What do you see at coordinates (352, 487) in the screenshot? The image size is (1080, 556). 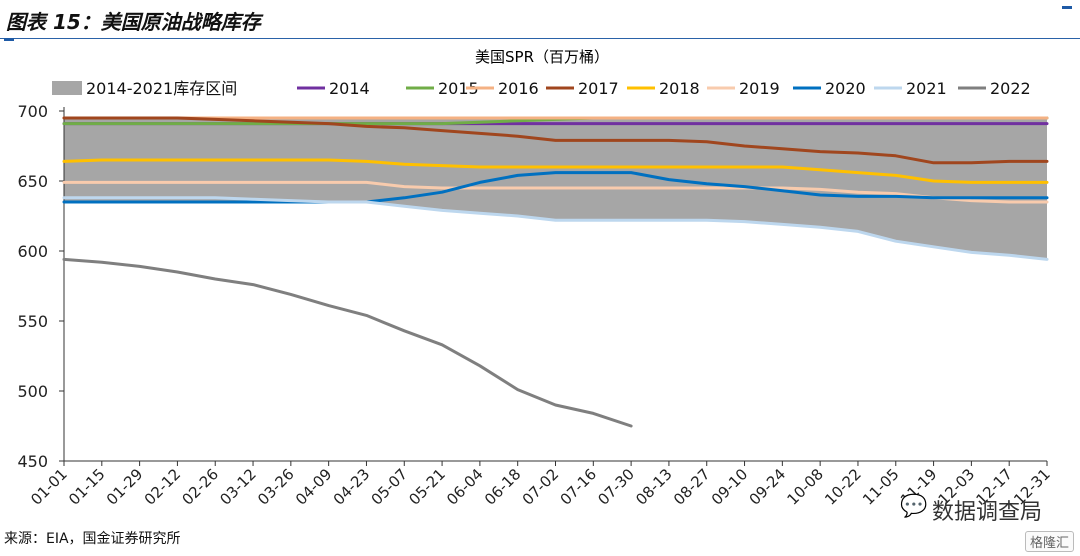 I see `x-tick-label: 04-23` at bounding box center [352, 487].